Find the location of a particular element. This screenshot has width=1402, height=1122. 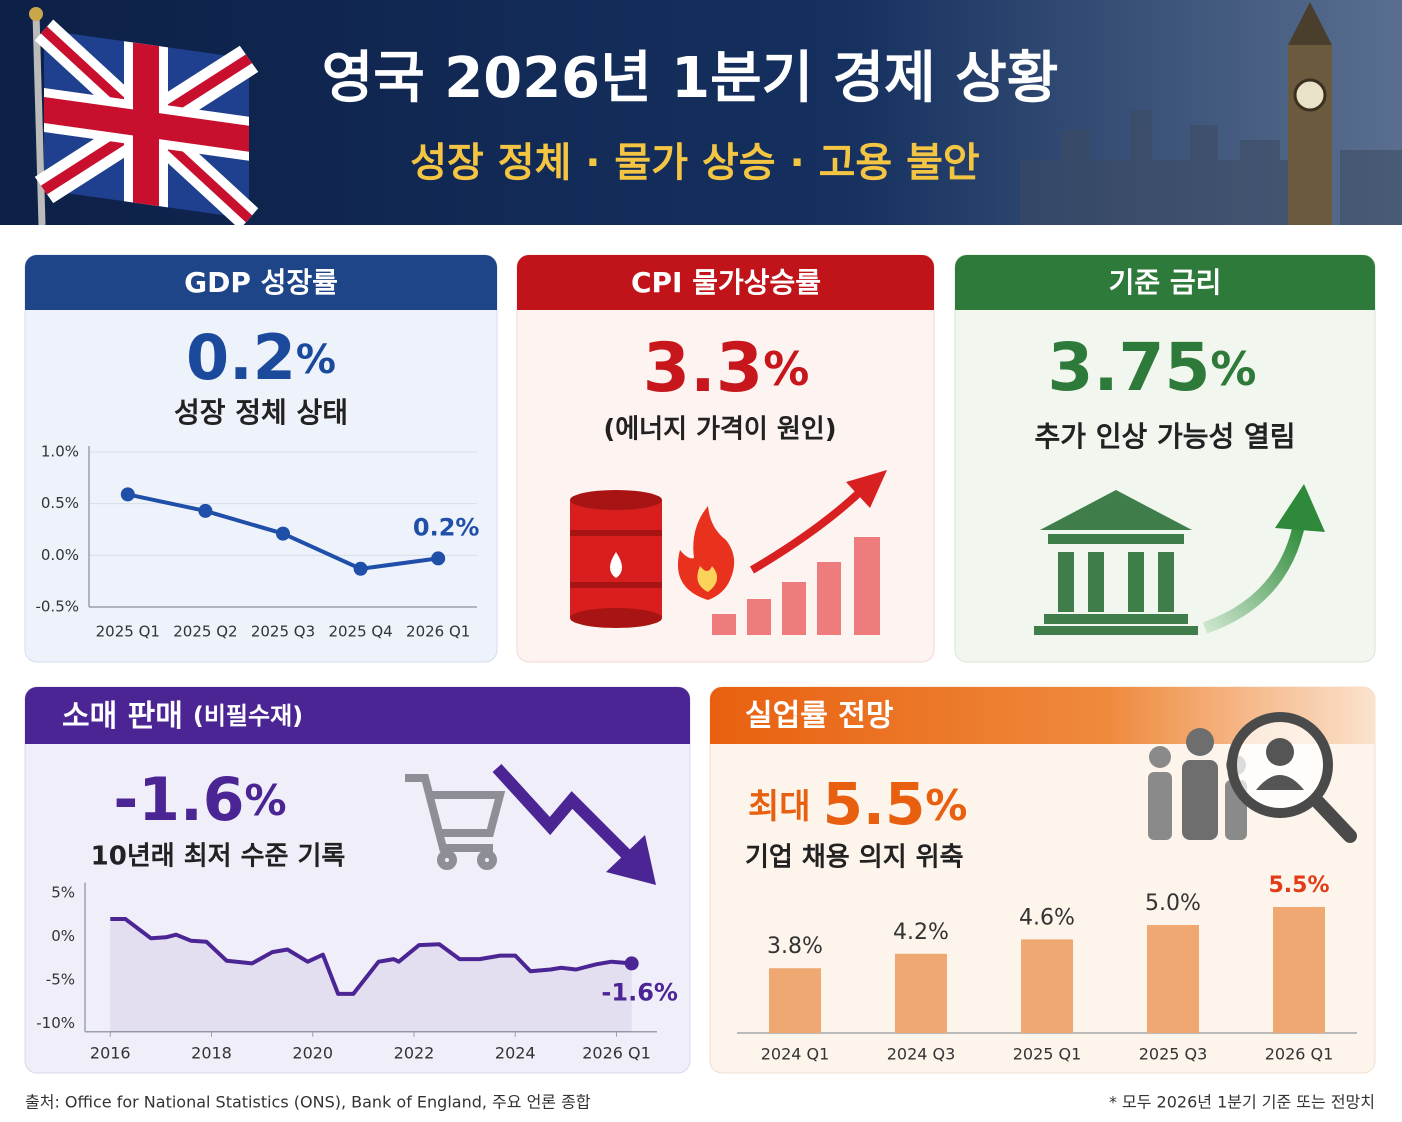

skyline is located at coordinates (1211, 167).